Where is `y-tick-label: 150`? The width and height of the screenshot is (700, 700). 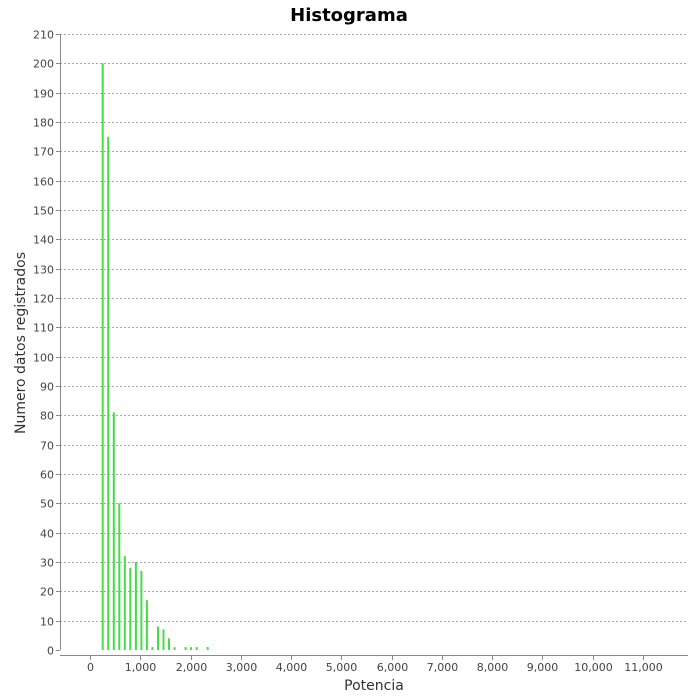
y-tick-label: 150 is located at coordinates (43, 211).